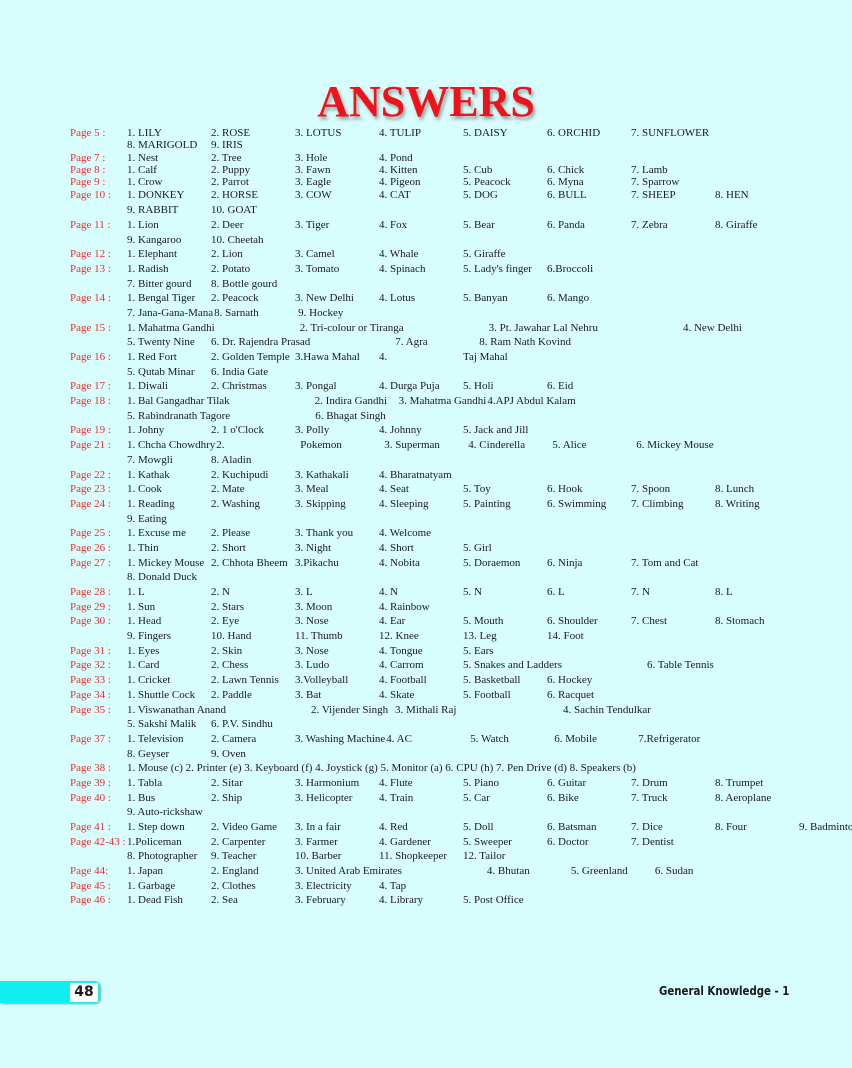  What do you see at coordinates (480, 195) in the screenshot?
I see `answer-item: 5. DOG` at bounding box center [480, 195].